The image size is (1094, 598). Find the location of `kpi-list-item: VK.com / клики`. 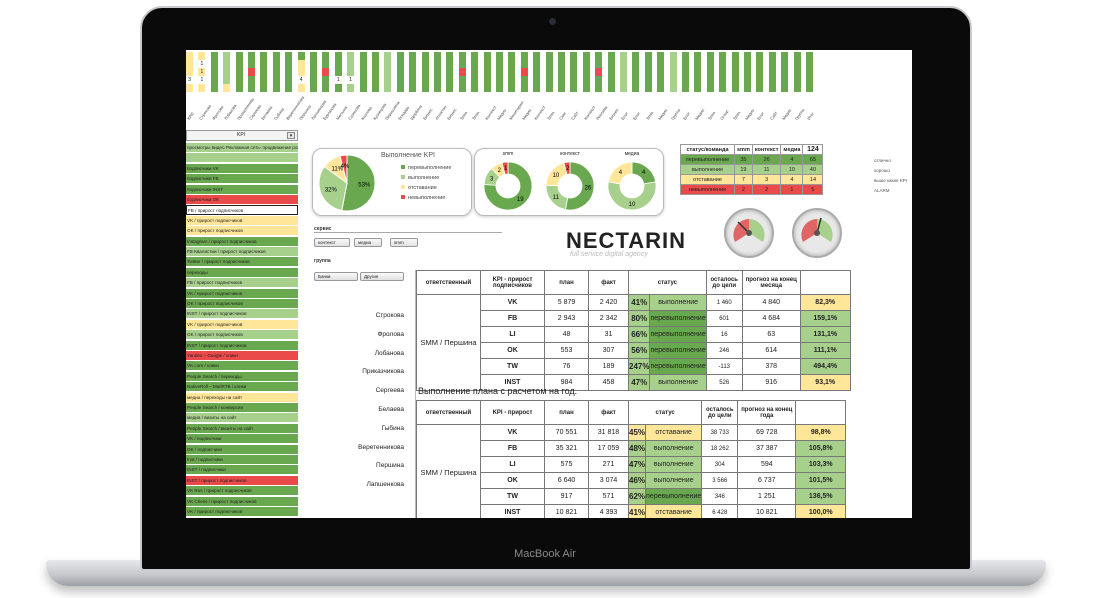

kpi-list-item: VK.com / клики is located at coordinates (242, 366).